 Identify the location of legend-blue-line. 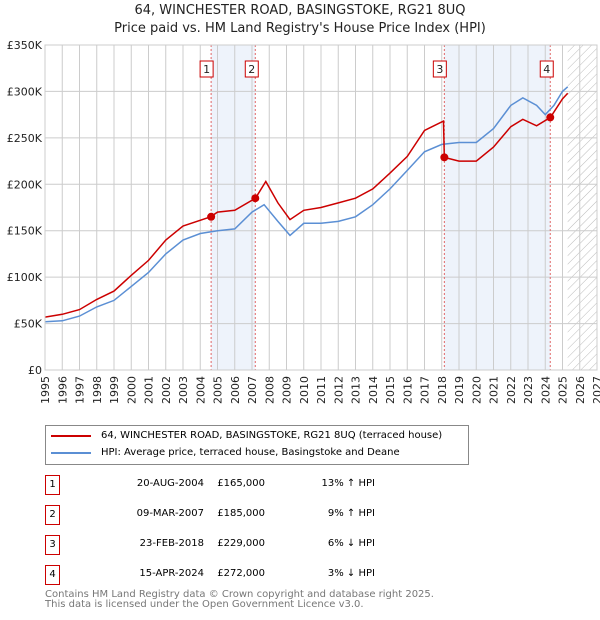
(71, 452).